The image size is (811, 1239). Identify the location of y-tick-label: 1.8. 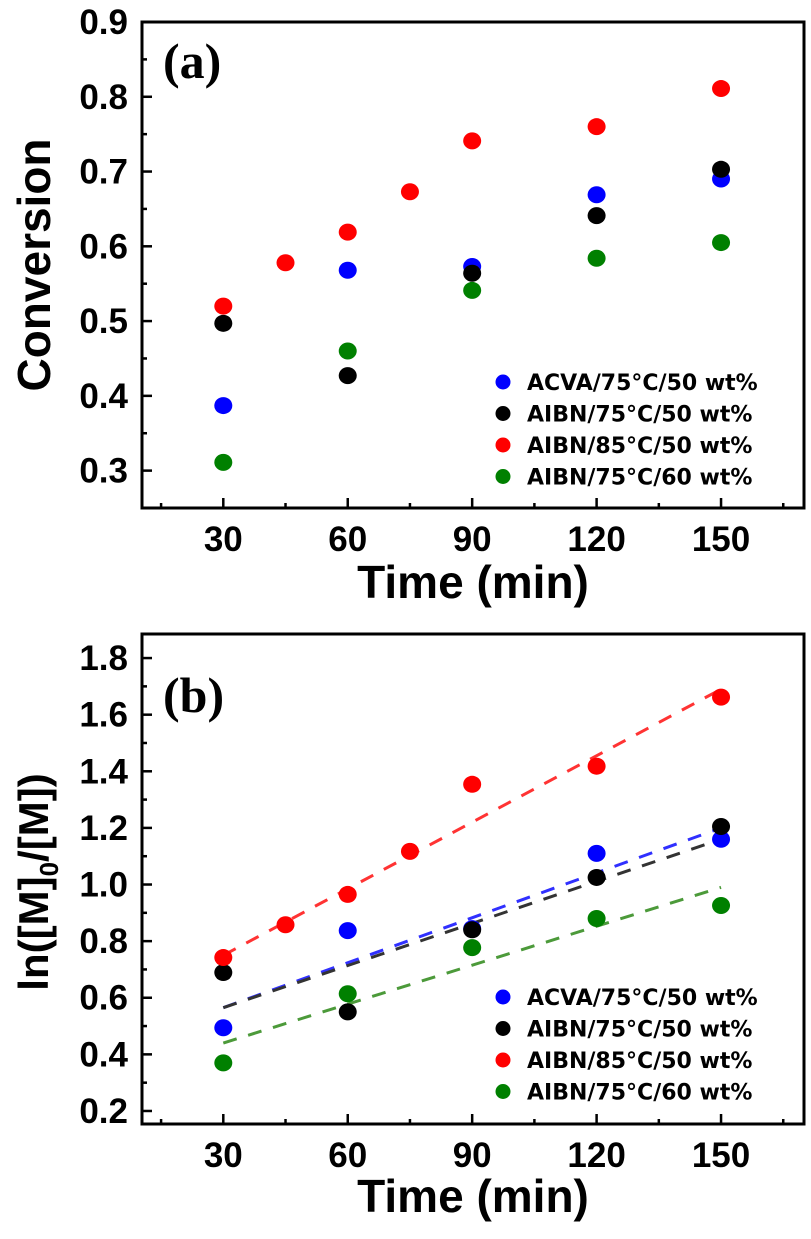
(103, 658).